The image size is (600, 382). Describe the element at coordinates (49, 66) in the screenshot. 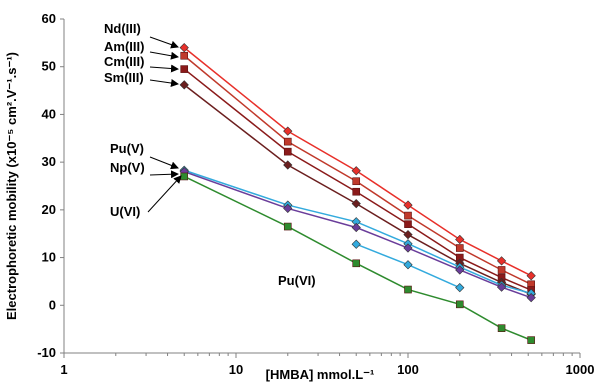

I see `y-tick-label: 50` at that location.